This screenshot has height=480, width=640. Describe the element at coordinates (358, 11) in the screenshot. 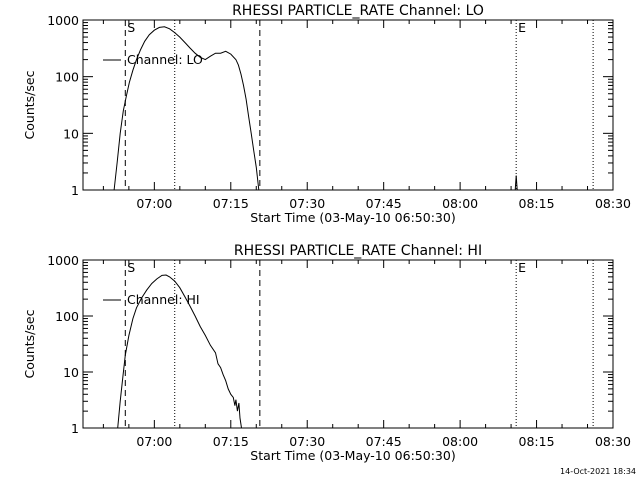

I see `lo-chart-title: RHESSI PARTICLE_RATE Channel: LO` at that location.